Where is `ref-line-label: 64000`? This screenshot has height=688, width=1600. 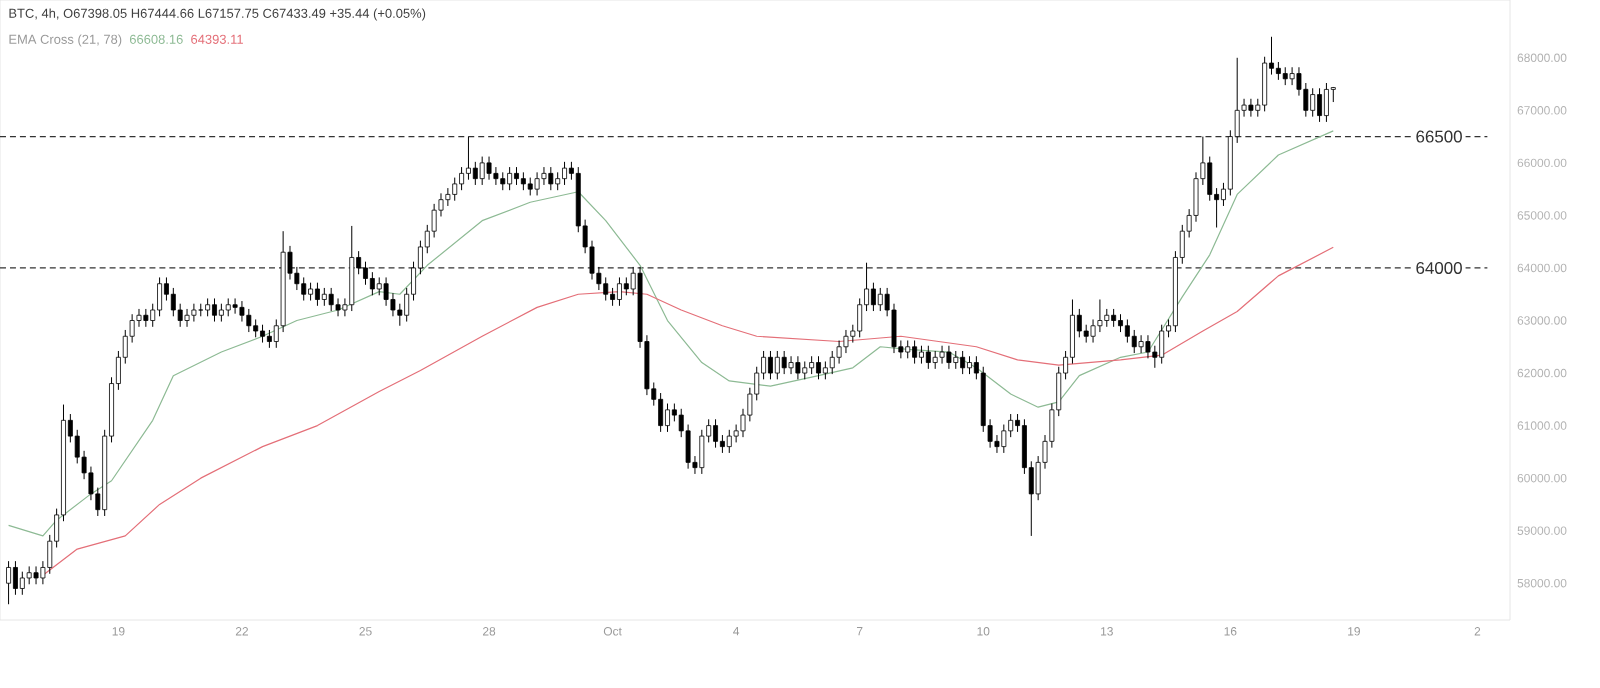
ref-line-label: 64000 is located at coordinates (1439, 267).